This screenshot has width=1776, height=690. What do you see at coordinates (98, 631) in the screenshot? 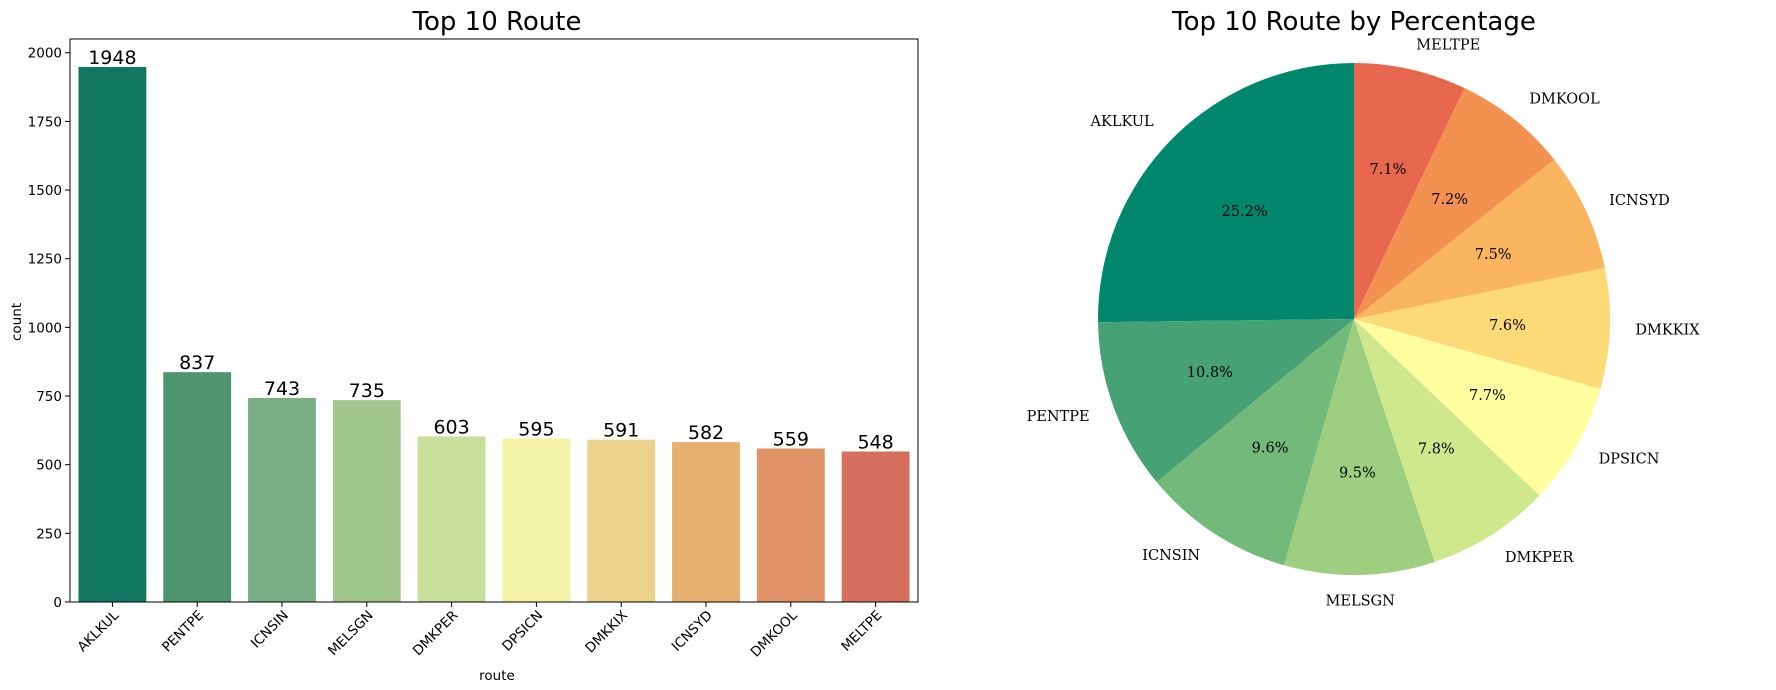
I see `x-tick-label: AKLKUL` at bounding box center [98, 631].